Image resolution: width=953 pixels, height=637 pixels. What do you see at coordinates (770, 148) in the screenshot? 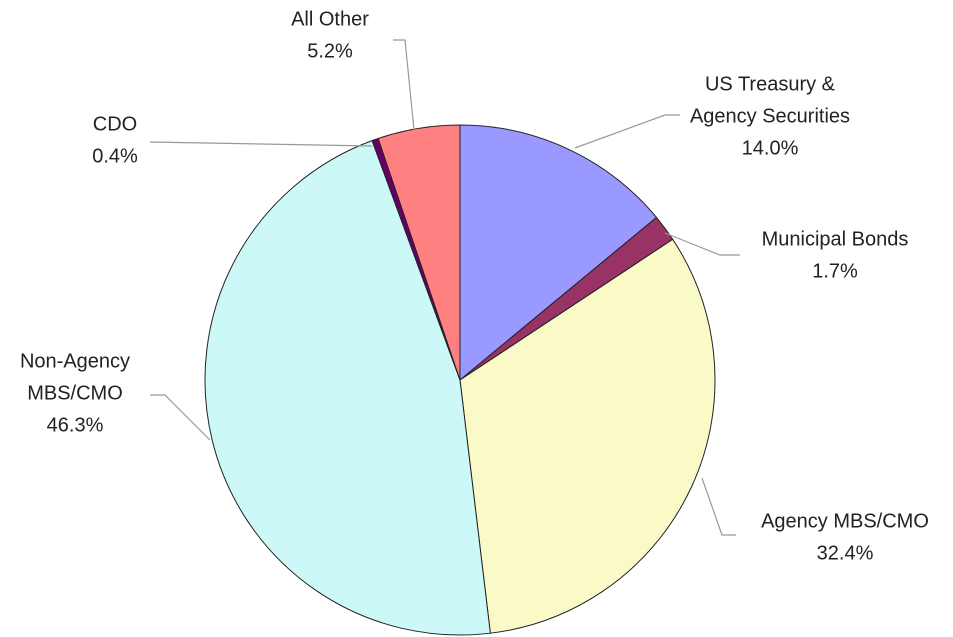
I see `value-label: 14.0%` at bounding box center [770, 148].